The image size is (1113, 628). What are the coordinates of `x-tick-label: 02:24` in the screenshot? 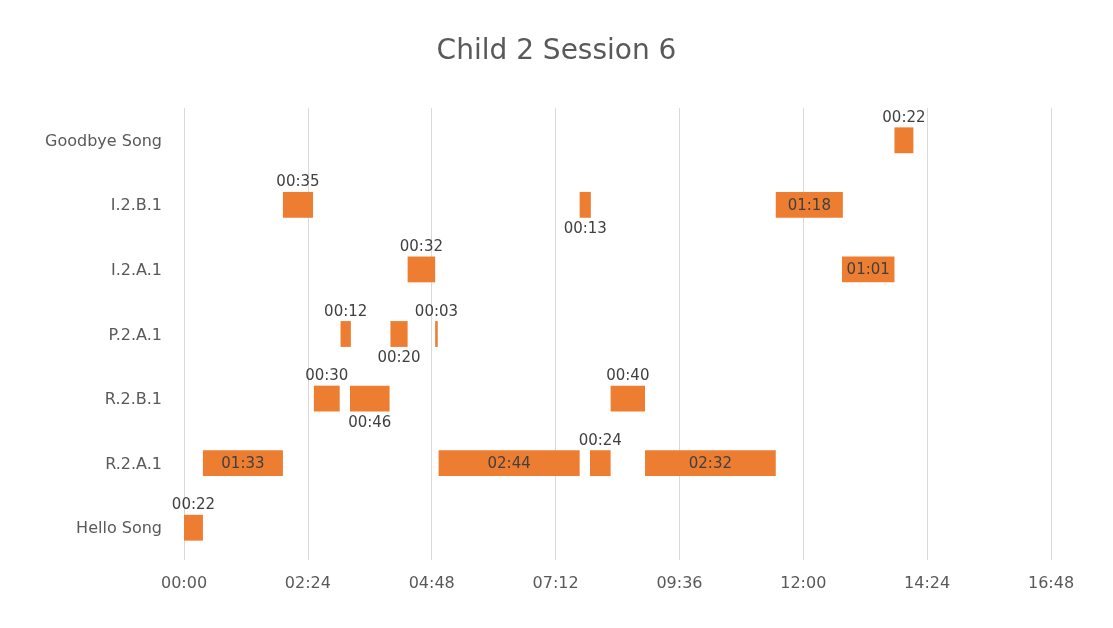 It's located at (307, 582).